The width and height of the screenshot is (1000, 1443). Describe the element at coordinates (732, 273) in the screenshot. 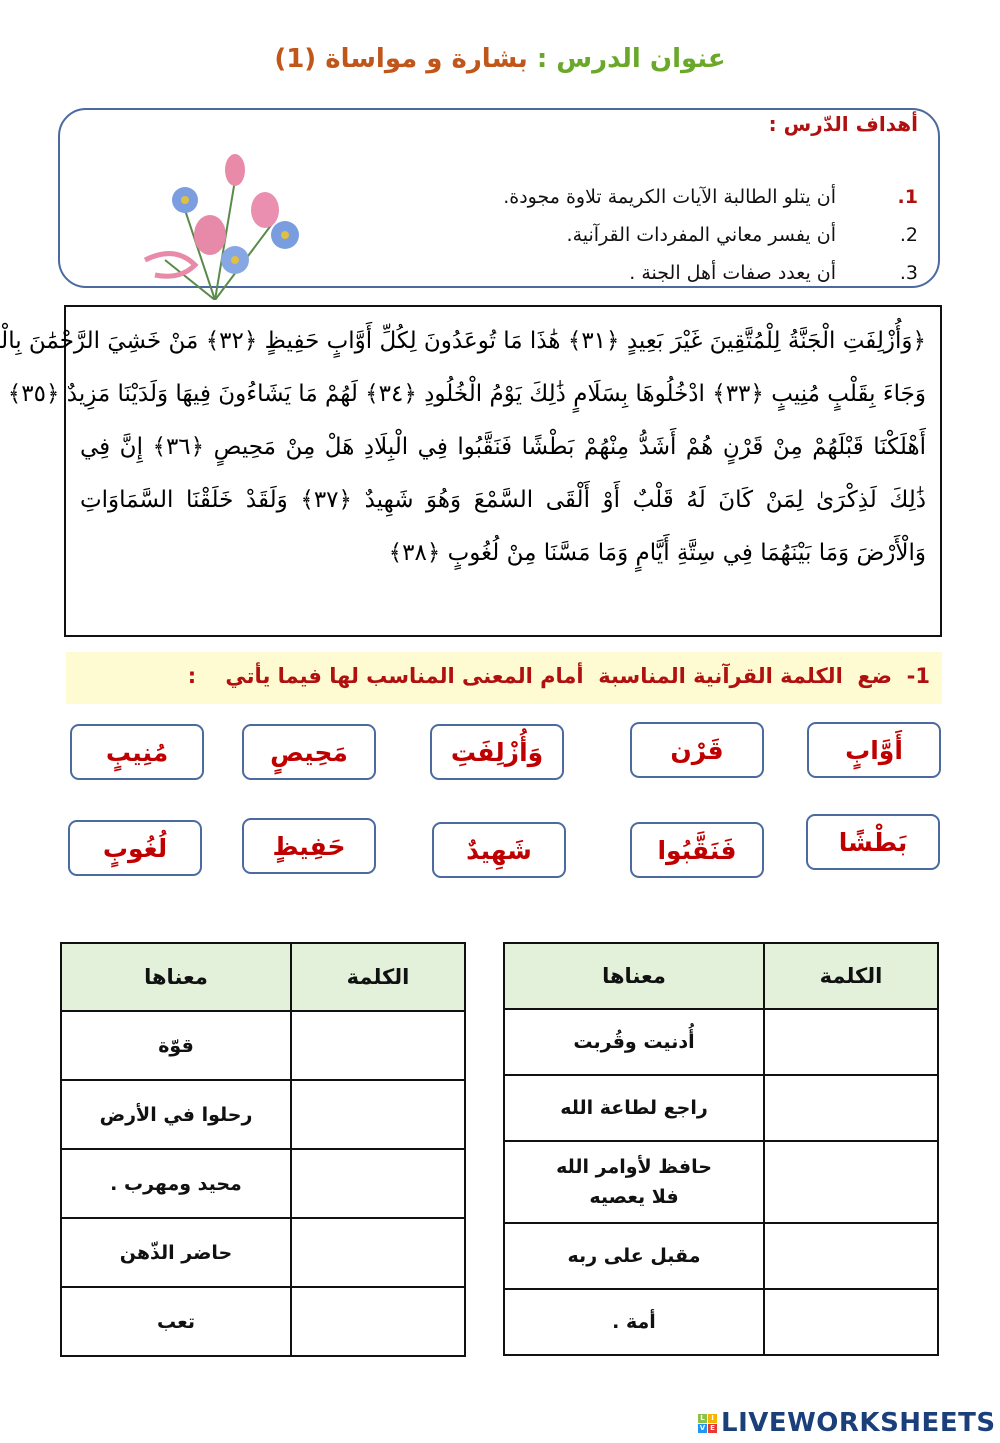

I see `goal-text: أن يعدد صفات أهل الجنة .` at that location.